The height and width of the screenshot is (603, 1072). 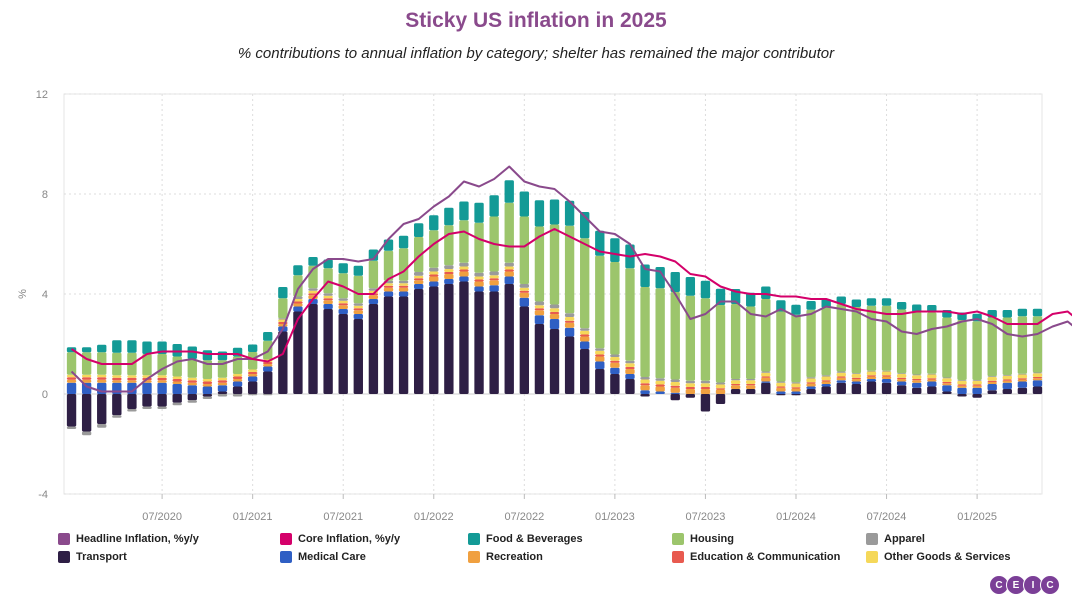 I want to click on legend-label: Other Goods & Services, so click(x=947, y=557).